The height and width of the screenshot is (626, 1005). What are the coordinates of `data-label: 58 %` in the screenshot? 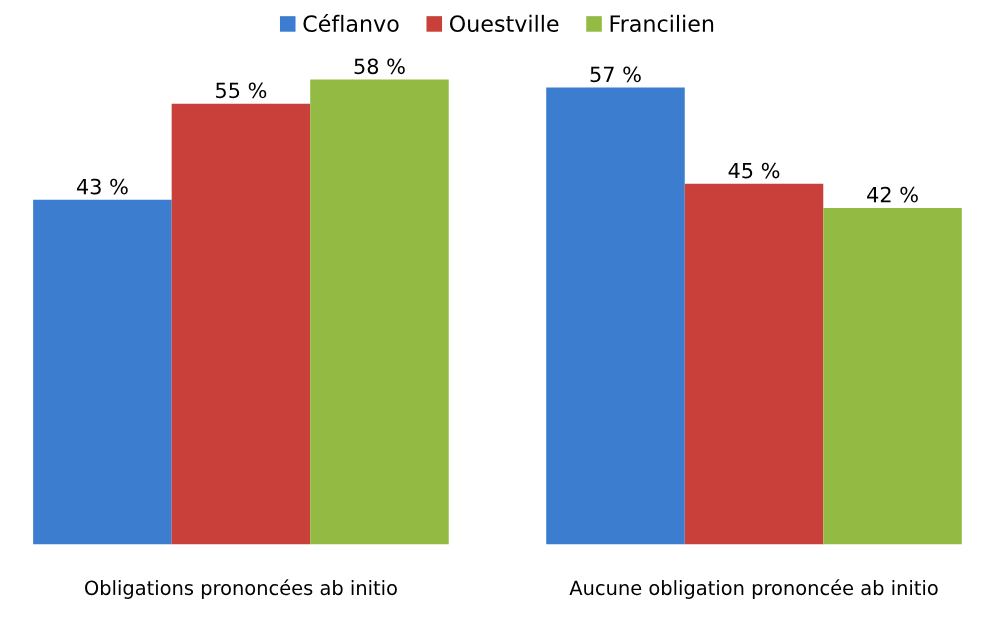 It's located at (379, 66).